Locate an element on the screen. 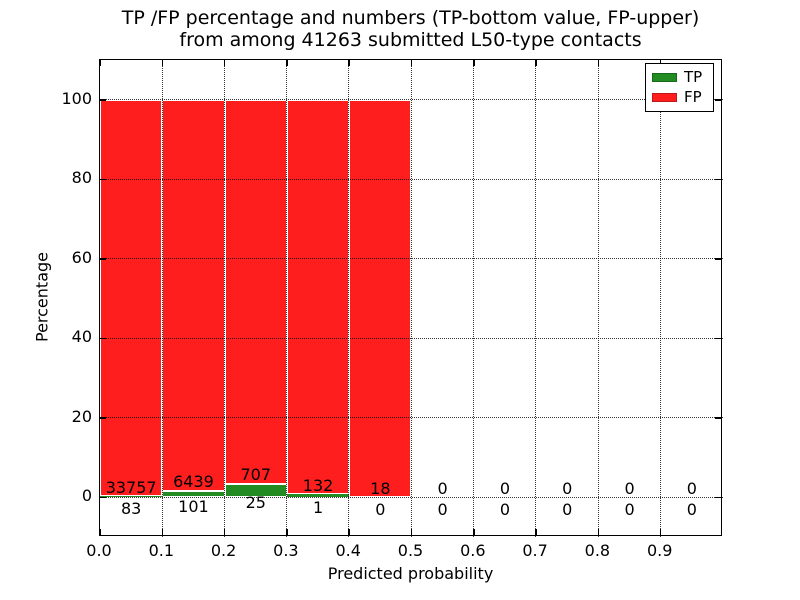 The width and height of the screenshot is (800, 600). tp-count-label: 25 is located at coordinates (255, 503).